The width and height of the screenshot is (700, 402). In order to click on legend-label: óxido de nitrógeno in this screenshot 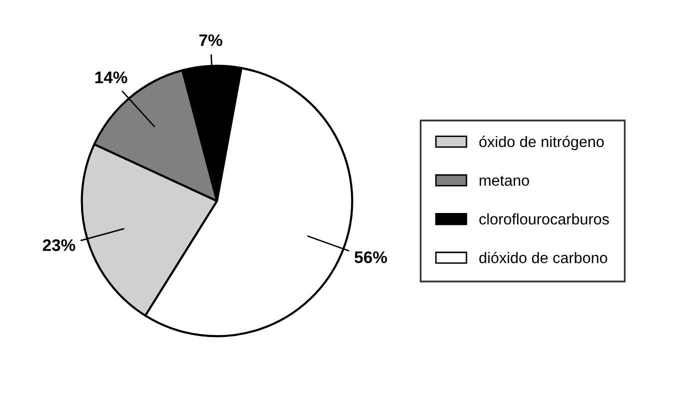, I will do `click(541, 143)`.